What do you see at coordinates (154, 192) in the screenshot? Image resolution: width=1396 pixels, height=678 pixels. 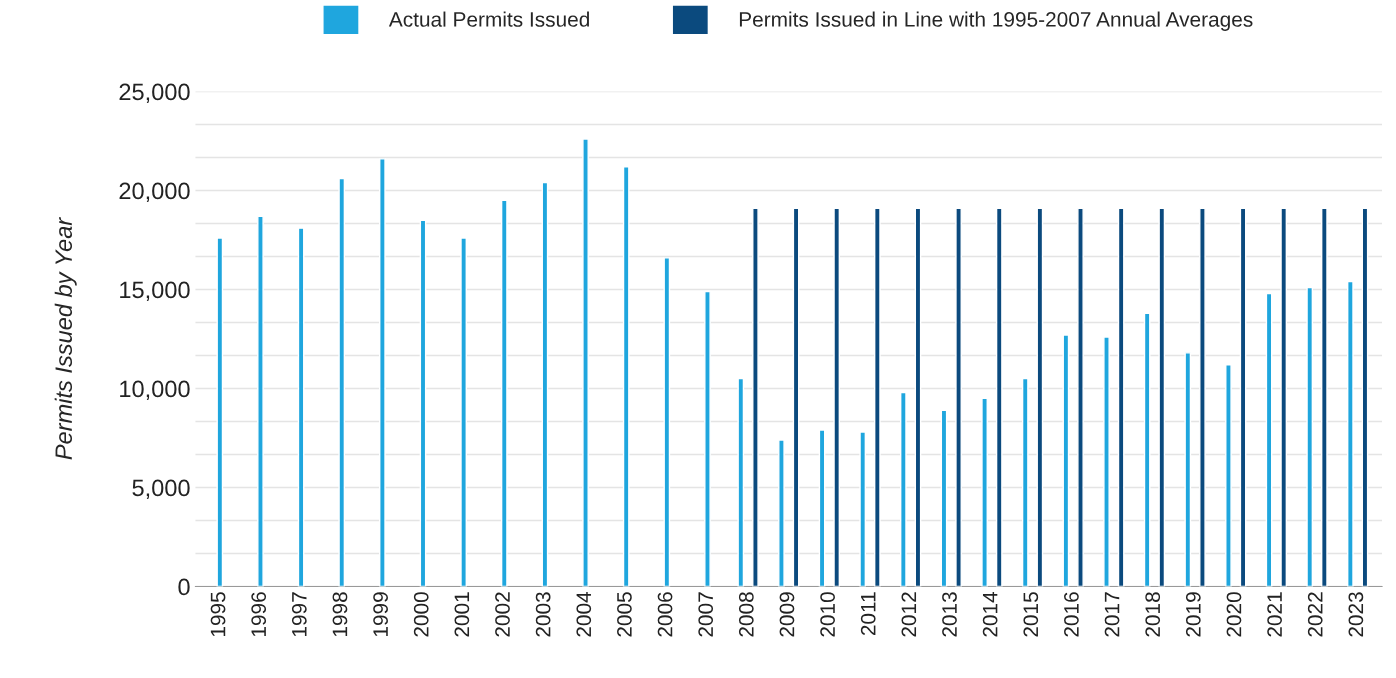 I see `y-tick-label: 20,000` at bounding box center [154, 192].